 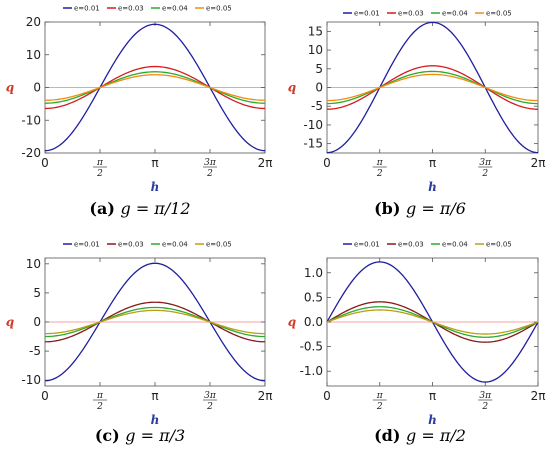 What do you see at coordinates (436, 435) in the screenshot?
I see `caption-text: g = π/2` at bounding box center [436, 435].